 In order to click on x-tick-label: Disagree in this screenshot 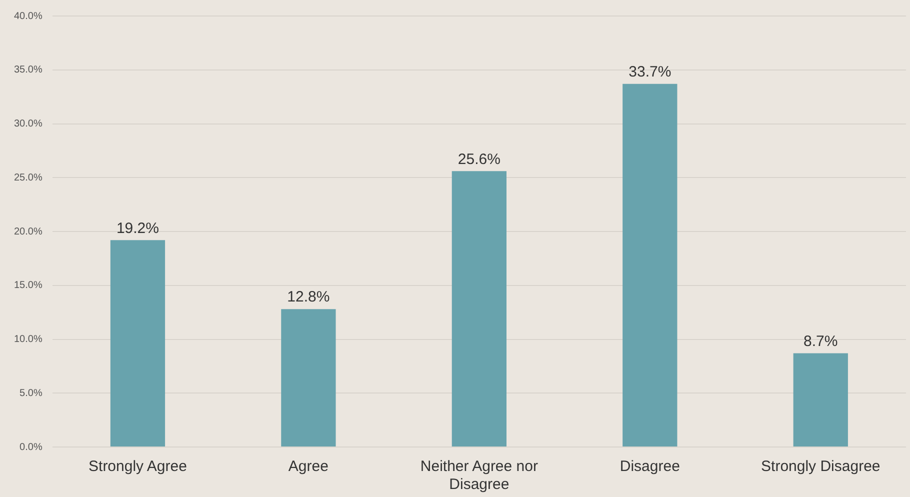, I will do `click(650, 467)`.